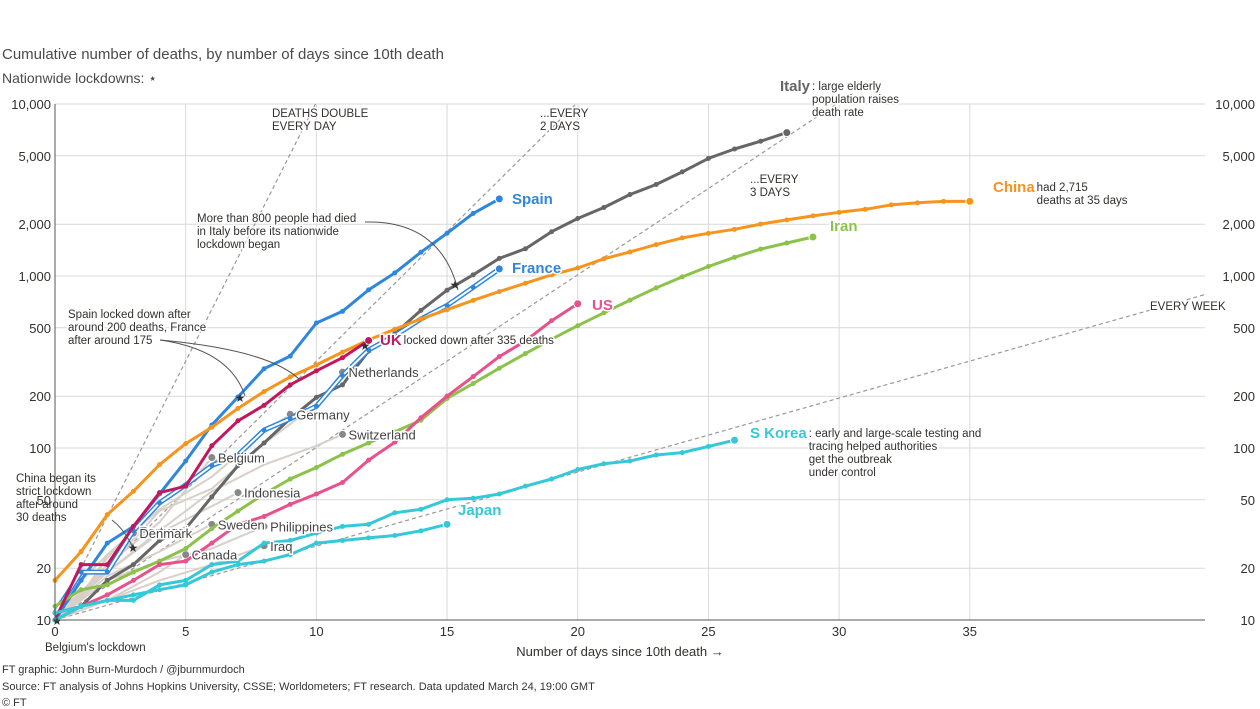 The image size is (1260, 709). What do you see at coordinates (40, 448) in the screenshot?
I see `y-tick-label-left: 100` at bounding box center [40, 448].